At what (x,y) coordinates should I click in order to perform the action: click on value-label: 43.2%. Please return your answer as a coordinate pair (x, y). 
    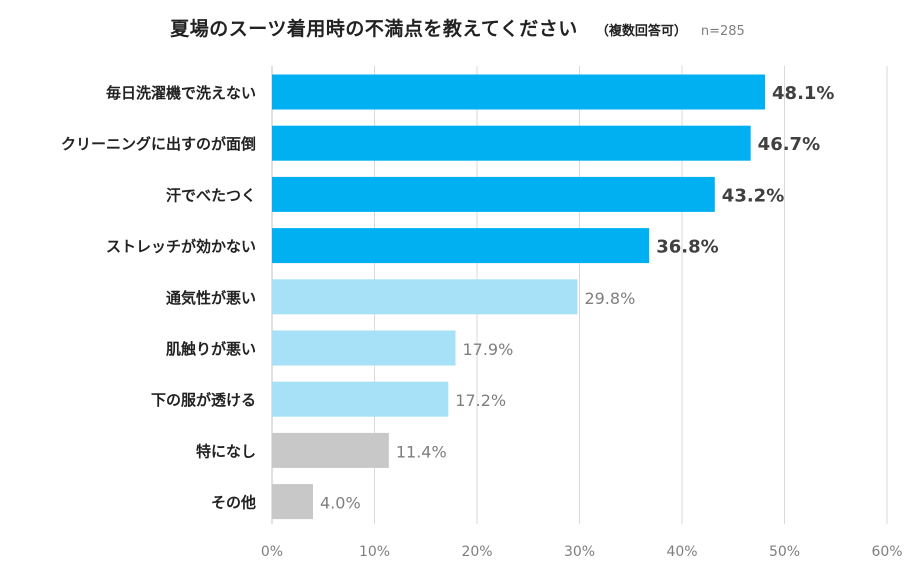
    Looking at the image, I should click on (753, 195).